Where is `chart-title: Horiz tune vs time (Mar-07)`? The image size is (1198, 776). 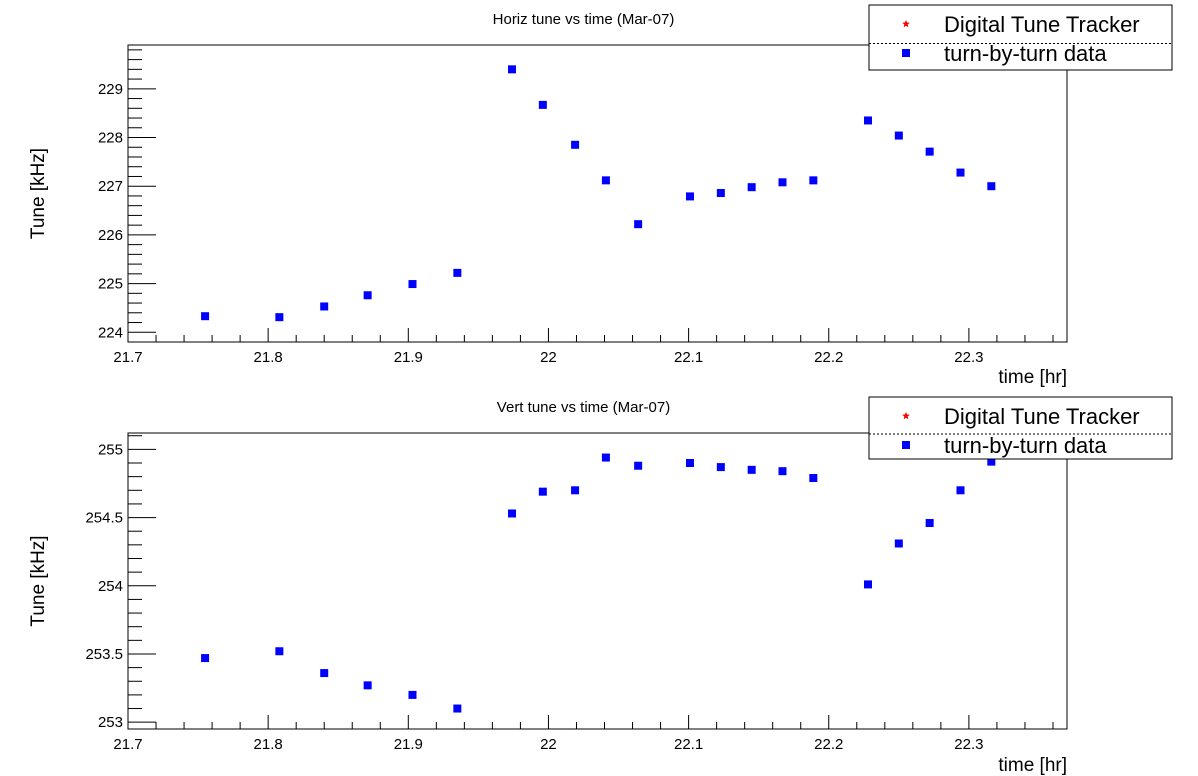 chart-title: Horiz tune vs time (Mar-07) is located at coordinates (584, 19).